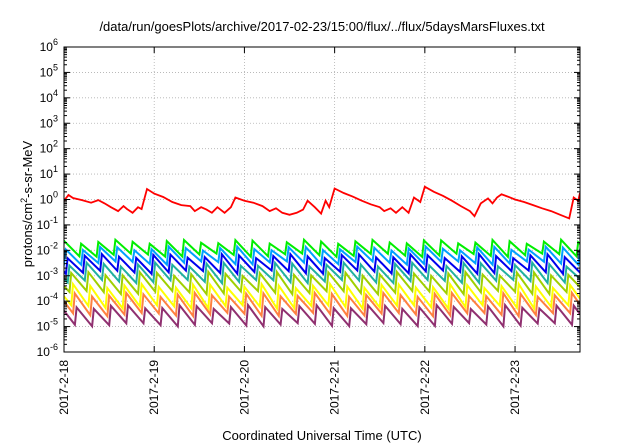  What do you see at coordinates (49, 70) in the screenshot?
I see `y-tick-label: 10⁵` at bounding box center [49, 70].